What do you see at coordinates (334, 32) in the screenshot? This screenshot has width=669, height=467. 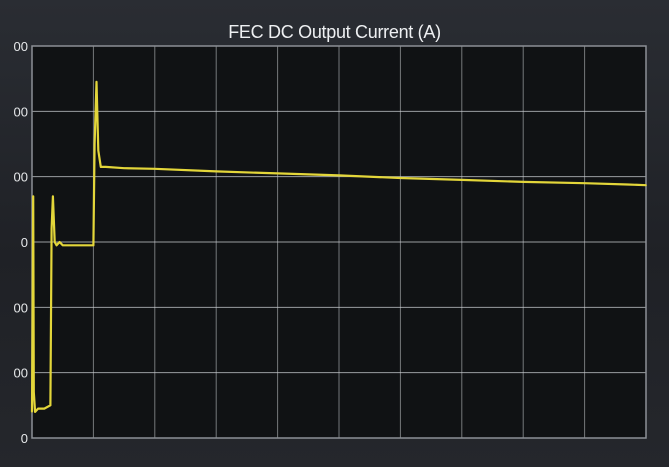 I see `chart-title: FEC DC Output Current (A)` at bounding box center [334, 32].